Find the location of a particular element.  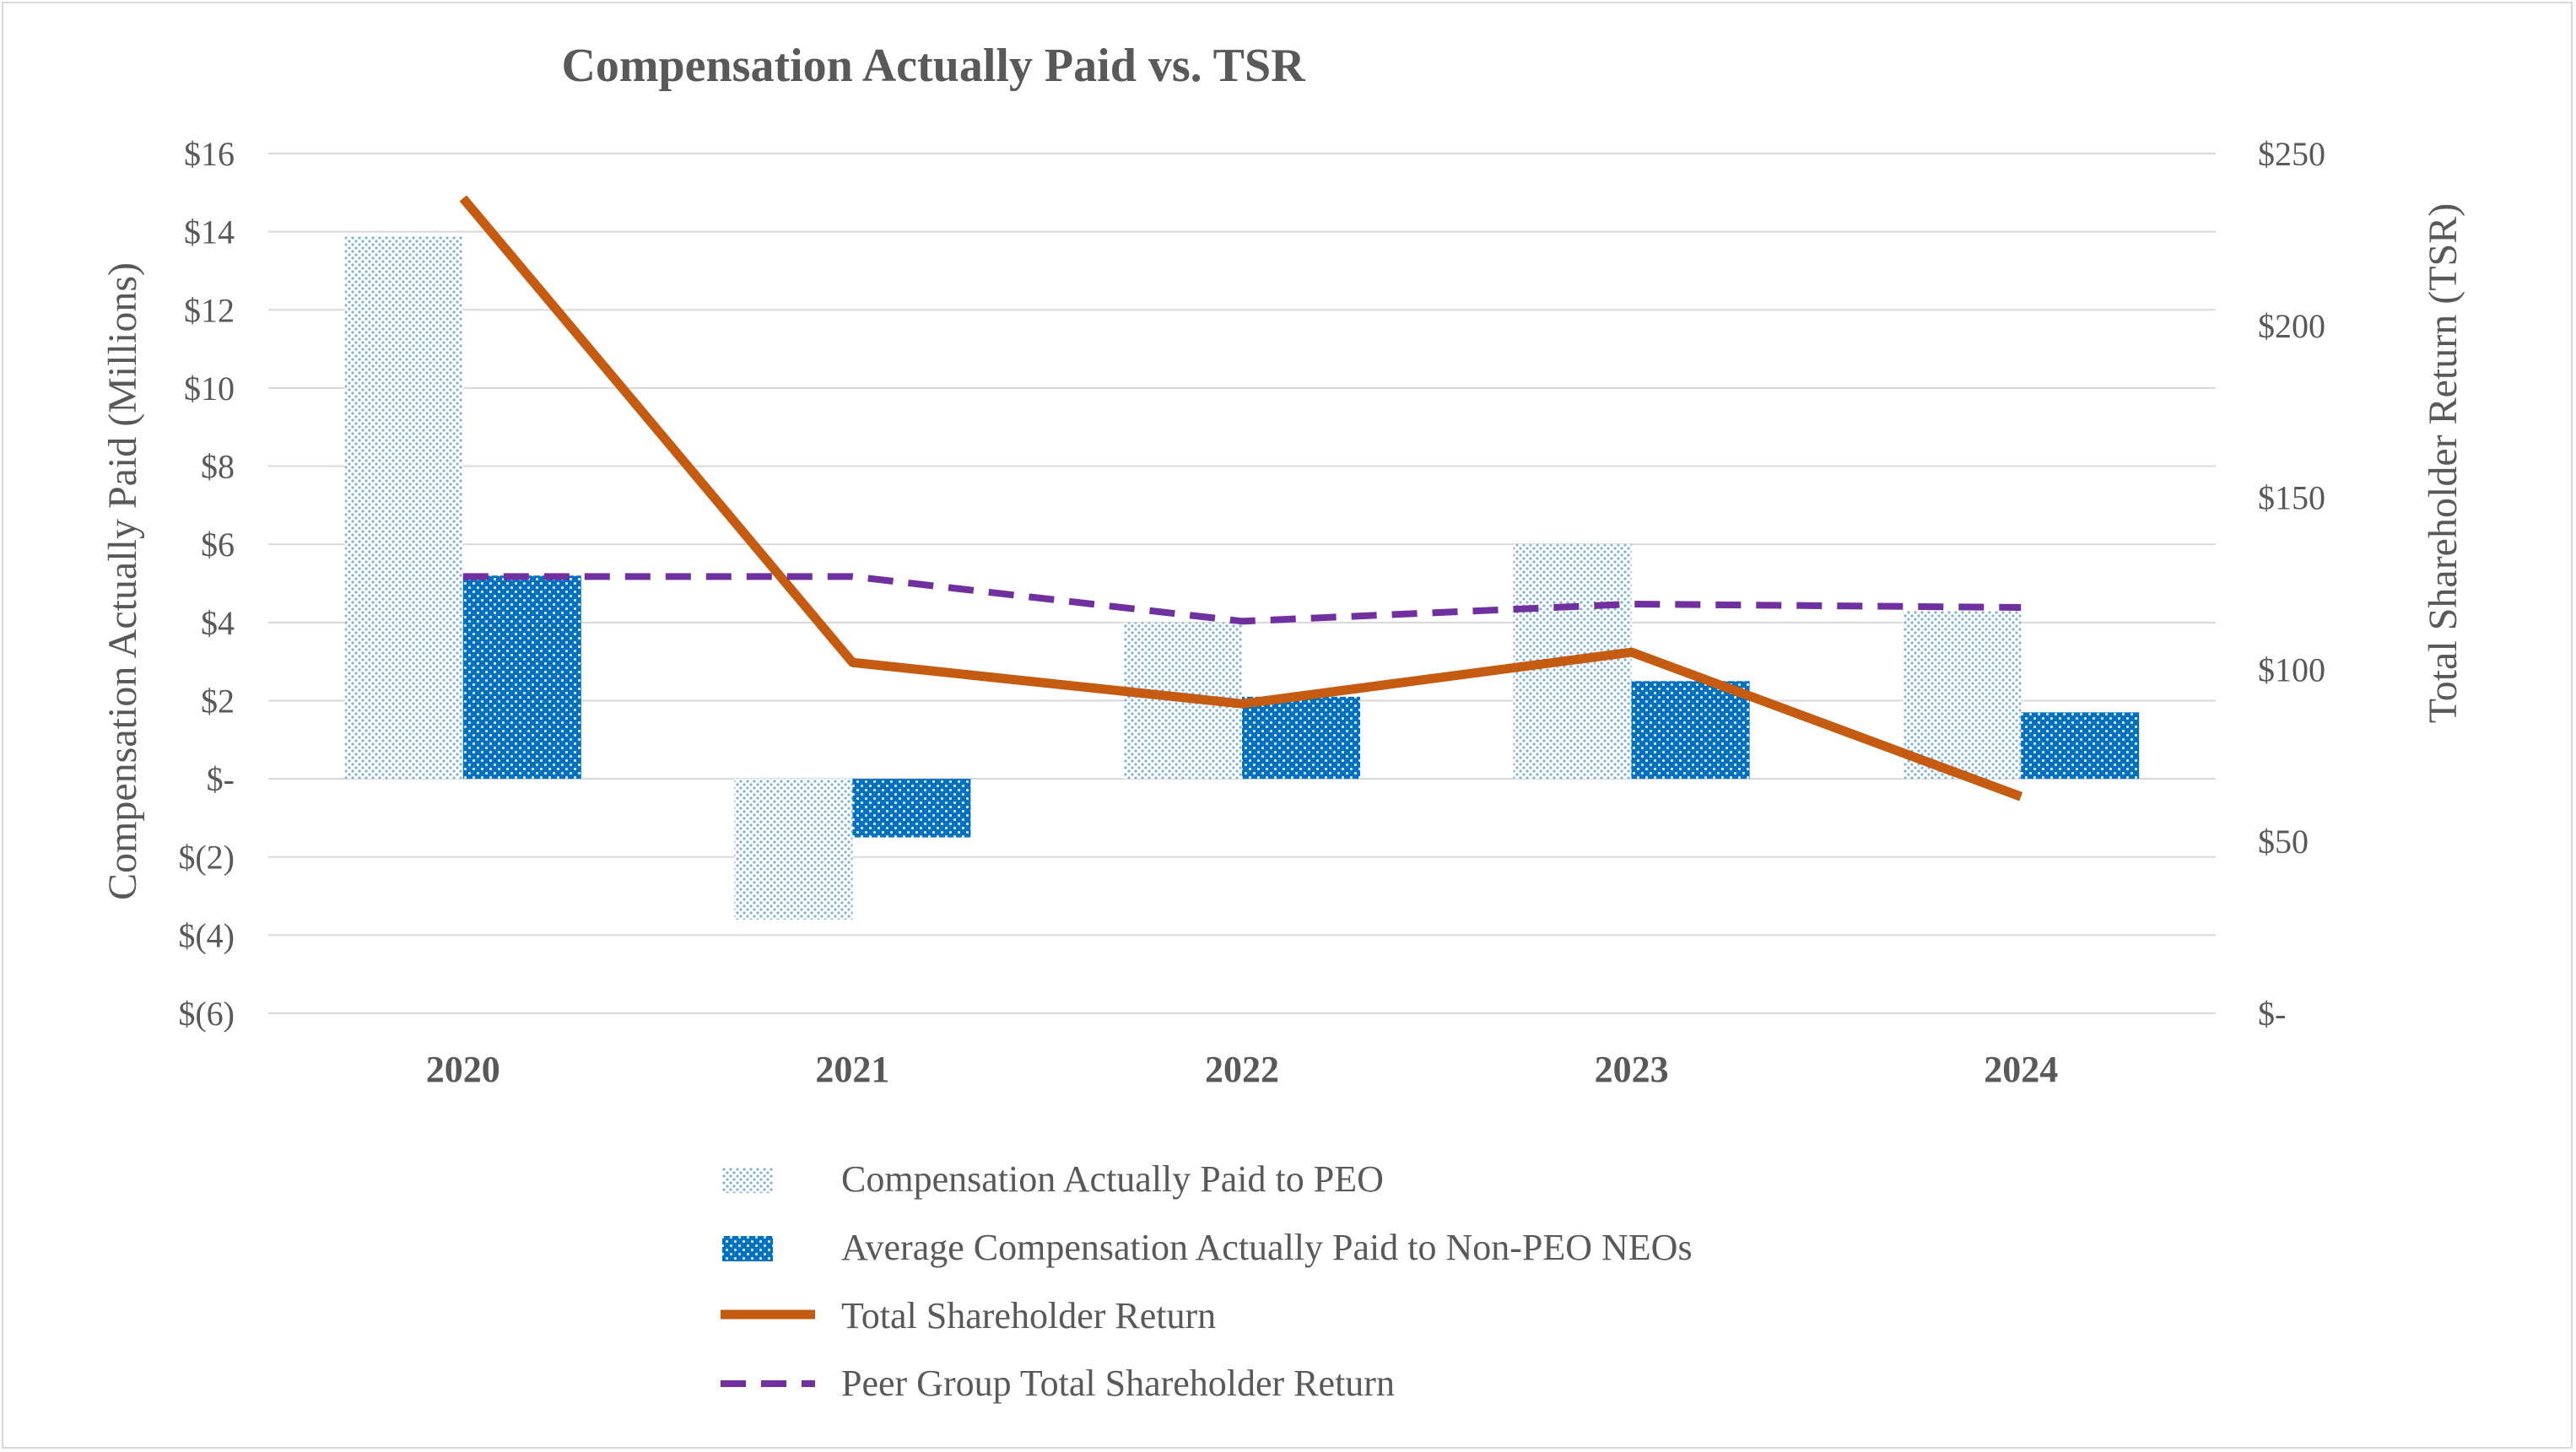

right-tick-label: $100 is located at coordinates (2291, 669).